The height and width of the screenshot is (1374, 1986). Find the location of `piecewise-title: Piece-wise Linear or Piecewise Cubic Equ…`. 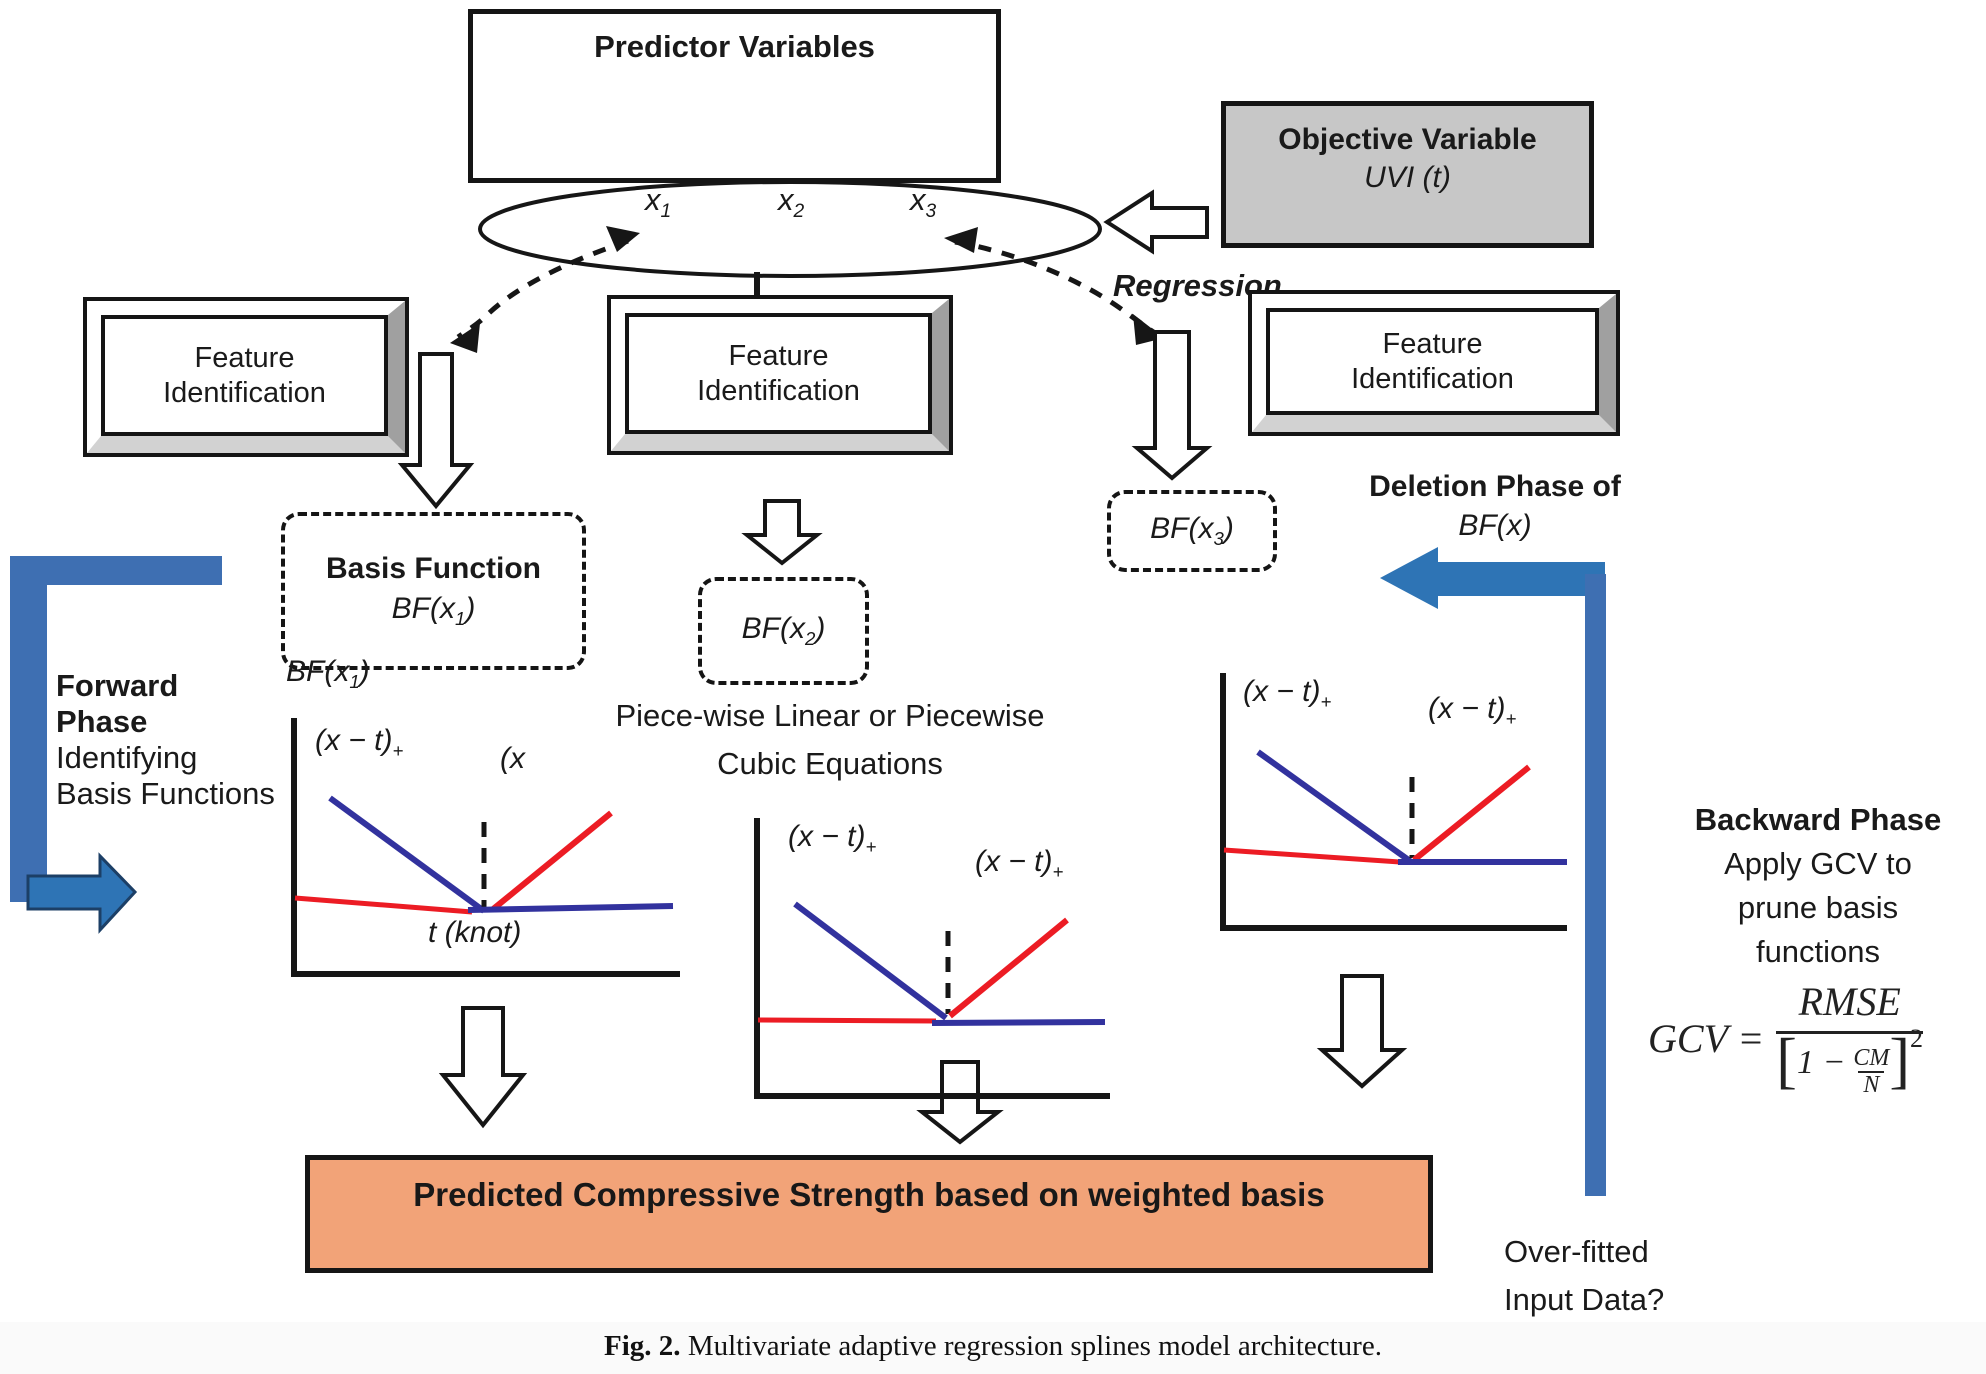

piecewise-title: Piece-wise Linear or Piecewise Cubic Equ… is located at coordinates (830, 740).